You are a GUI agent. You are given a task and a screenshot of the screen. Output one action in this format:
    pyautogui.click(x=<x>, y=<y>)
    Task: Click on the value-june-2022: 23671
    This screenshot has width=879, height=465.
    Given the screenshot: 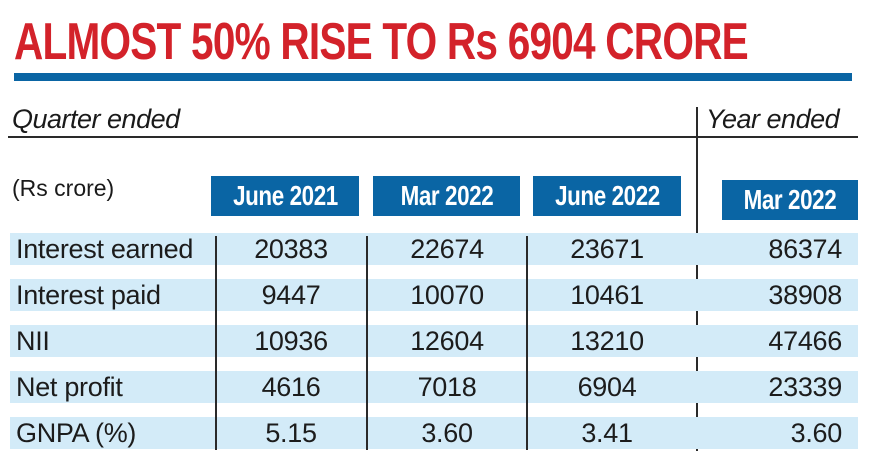 What is the action you would take?
    pyautogui.click(x=607, y=249)
    